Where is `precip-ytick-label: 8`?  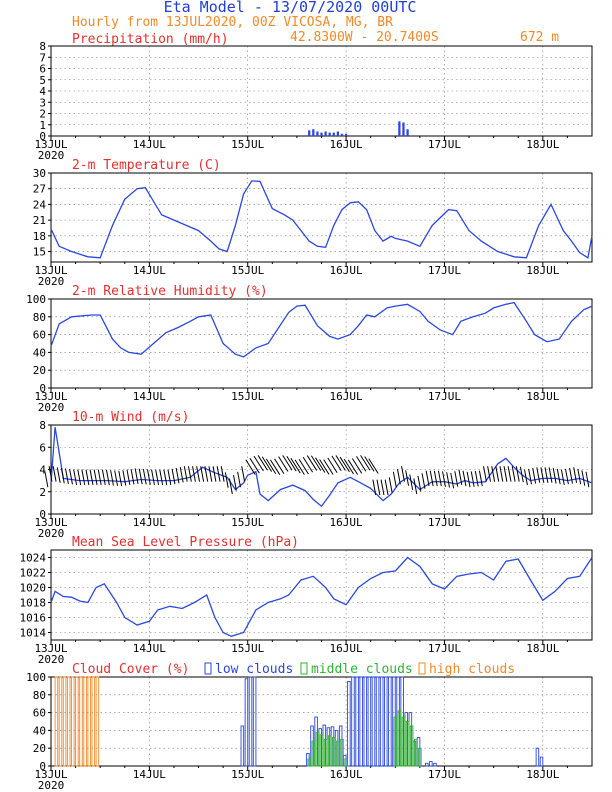 precip-ytick-label: 8 is located at coordinates (42, 46).